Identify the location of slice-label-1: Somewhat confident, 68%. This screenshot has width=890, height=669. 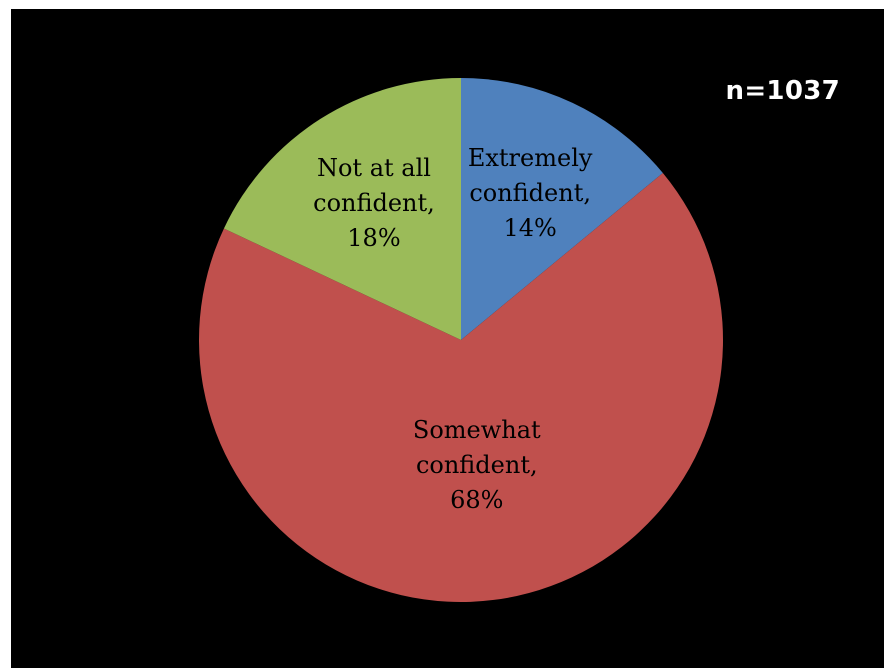
(477, 465).